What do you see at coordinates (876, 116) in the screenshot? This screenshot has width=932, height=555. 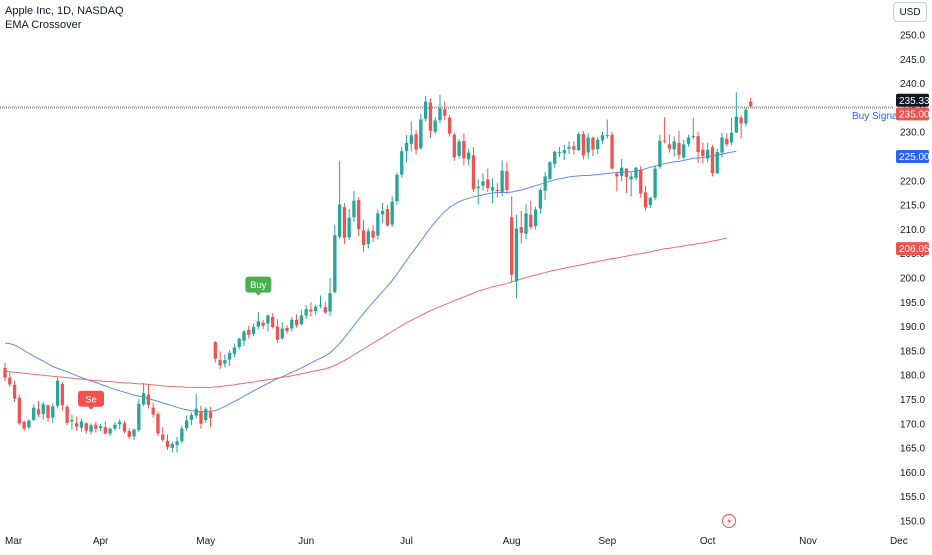 I see `buy-signal-label: Buy Signal` at bounding box center [876, 116].